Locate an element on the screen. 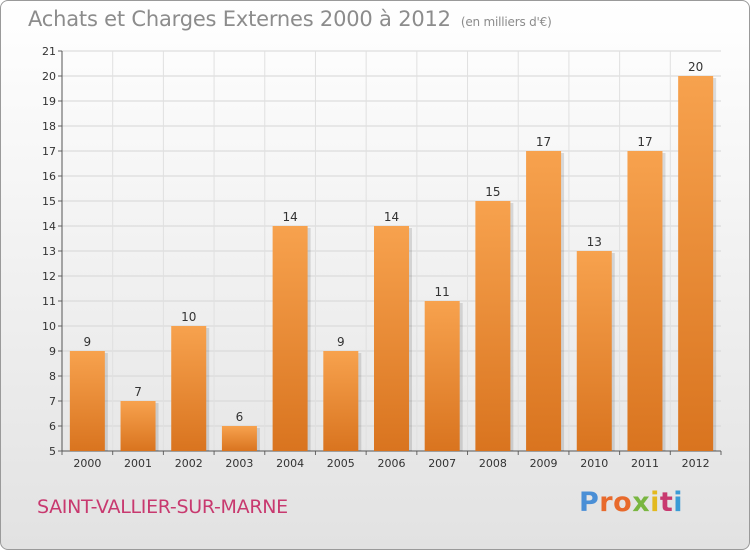  value-label: 10 is located at coordinates (188, 317).